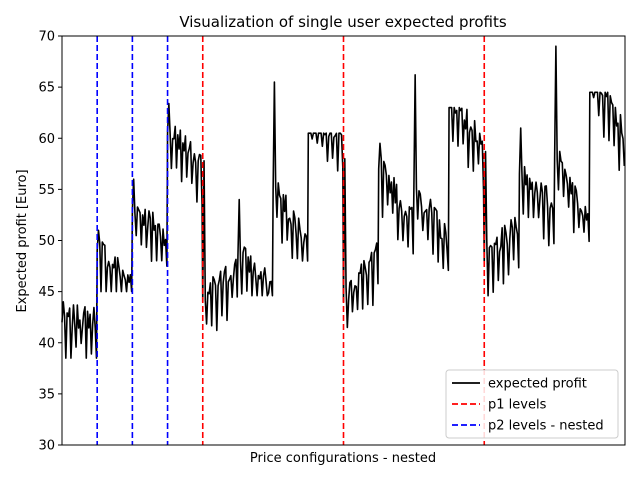  I want to click on legend-label-2: p1 levels, so click(517, 405).